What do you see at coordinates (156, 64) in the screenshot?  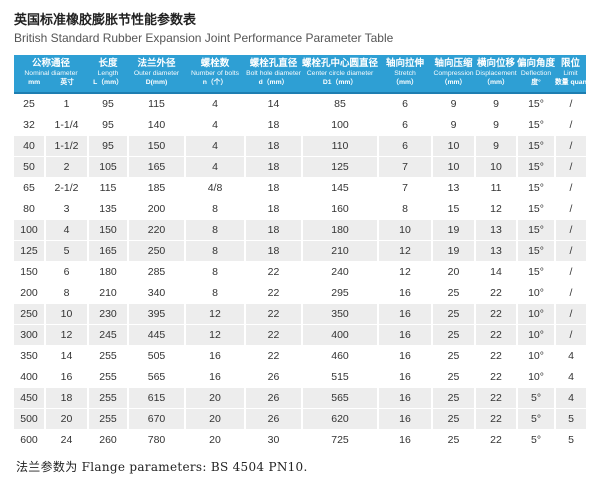 I see `column-header-zh: 法兰外径` at bounding box center [156, 64].